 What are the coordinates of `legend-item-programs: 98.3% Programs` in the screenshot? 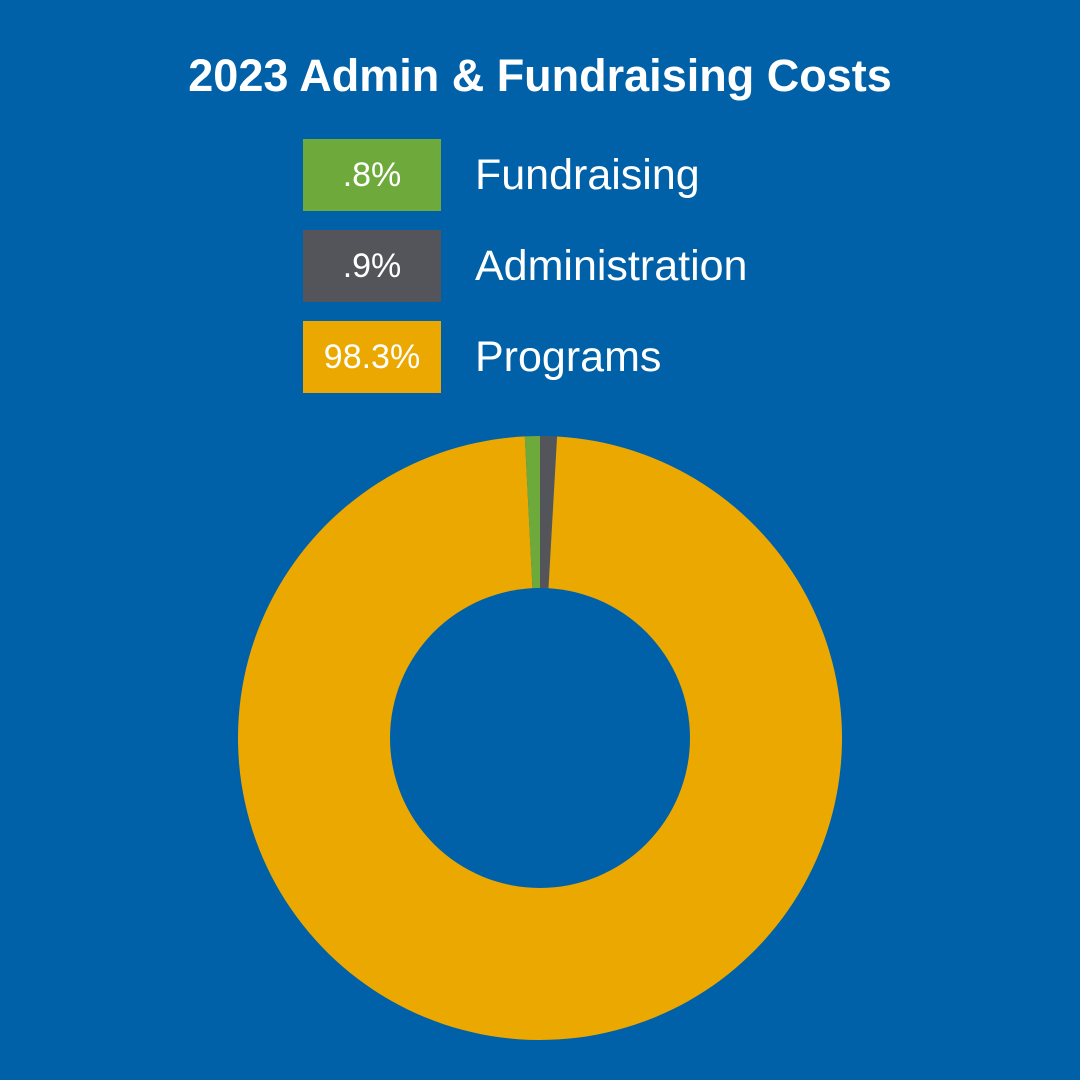 It's located at (583, 357).